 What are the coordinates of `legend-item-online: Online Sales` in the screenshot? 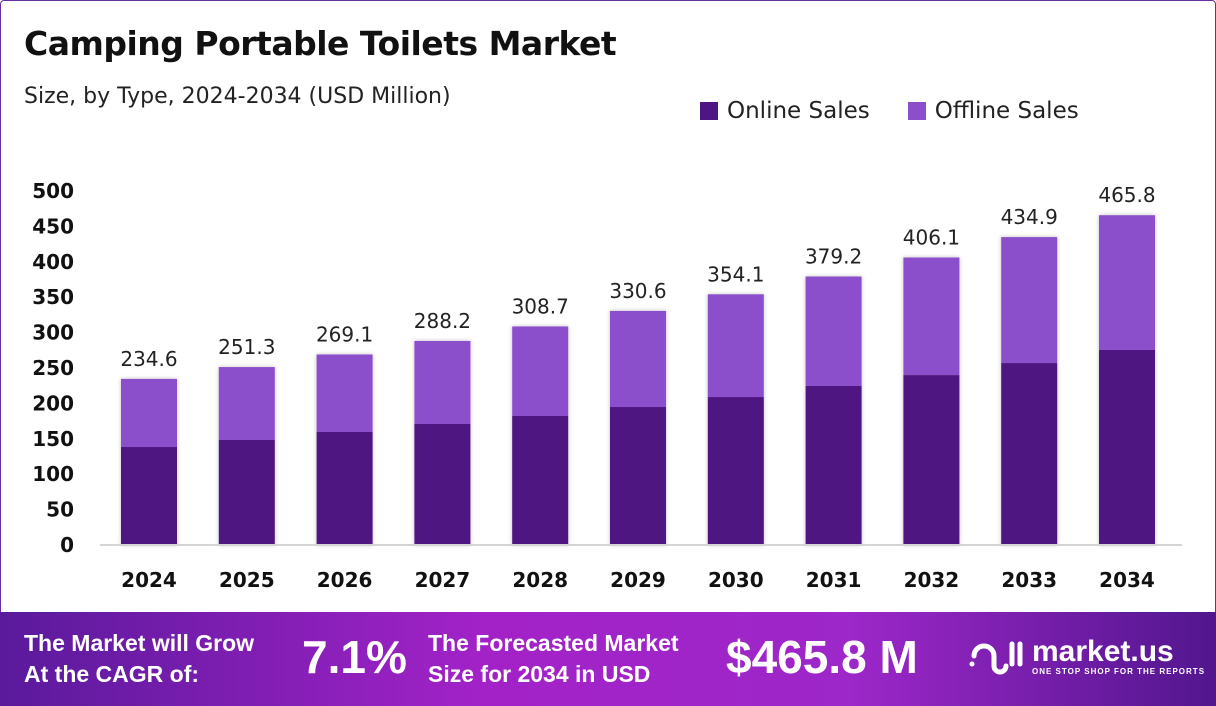 It's located at (785, 111).